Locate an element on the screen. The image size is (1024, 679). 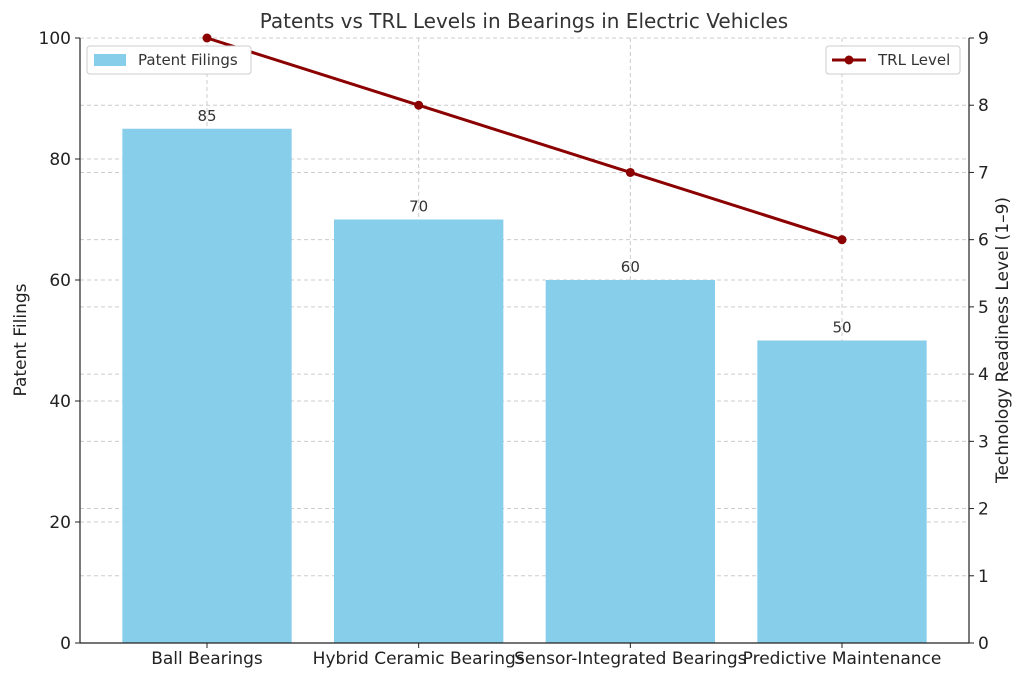
bar-value-label: 85 is located at coordinates (206, 116).